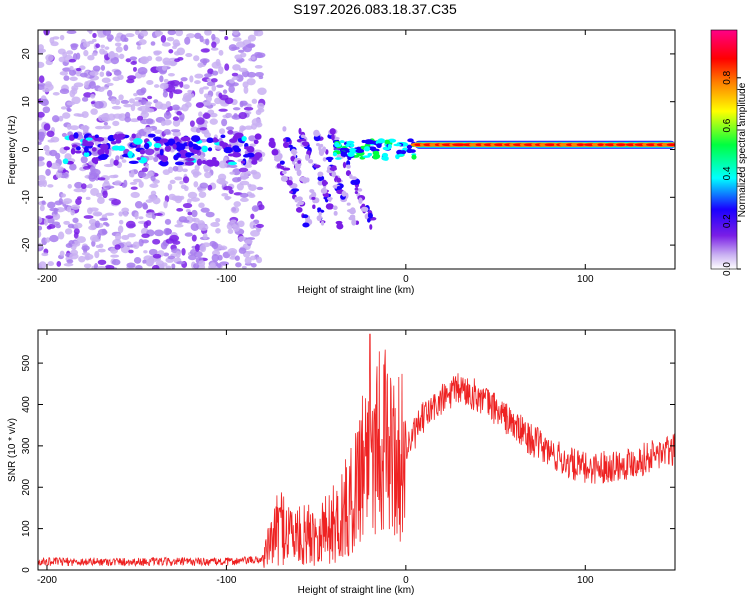 Image resolution: width=750 pixels, height=600 pixels. What do you see at coordinates (12, 150) in the screenshot?
I see `spectrogram-y-axis-label: Frequency (Hz)` at bounding box center [12, 150].